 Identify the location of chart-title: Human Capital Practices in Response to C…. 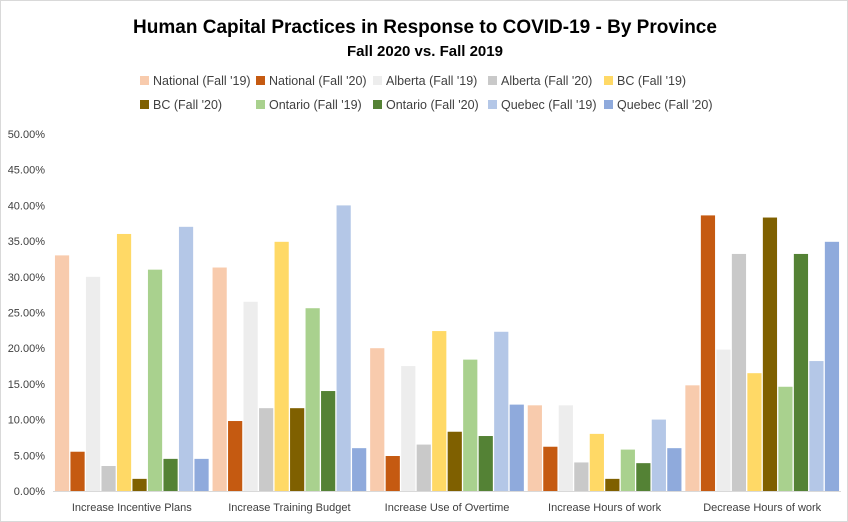
(425, 27).